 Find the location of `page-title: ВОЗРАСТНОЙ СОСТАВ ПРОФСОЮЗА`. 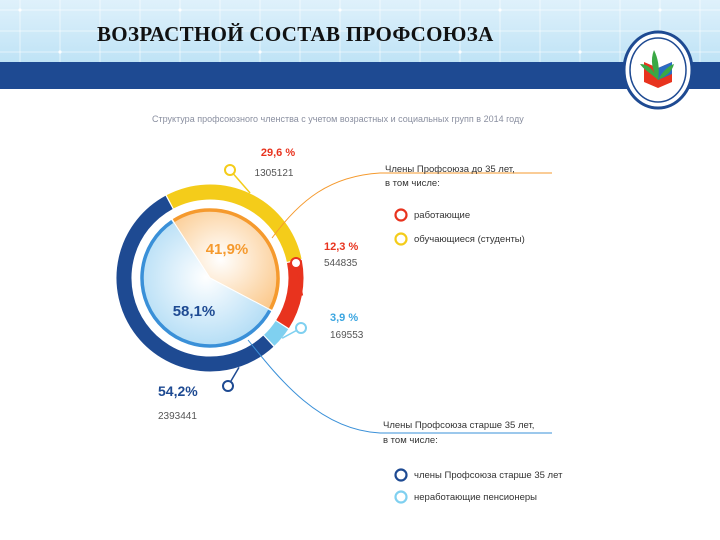

page-title: ВОЗРАСТНОЙ СОСТАВ ПРОФСОЮЗА is located at coordinates (295, 34).